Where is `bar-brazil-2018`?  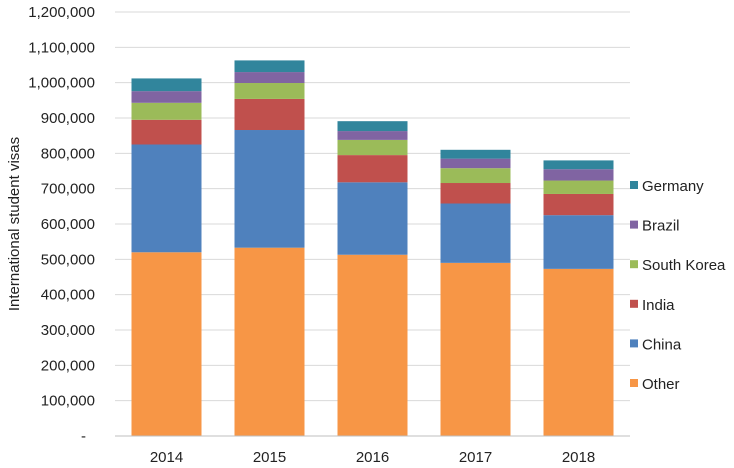 bar-brazil-2018 is located at coordinates (578, 175).